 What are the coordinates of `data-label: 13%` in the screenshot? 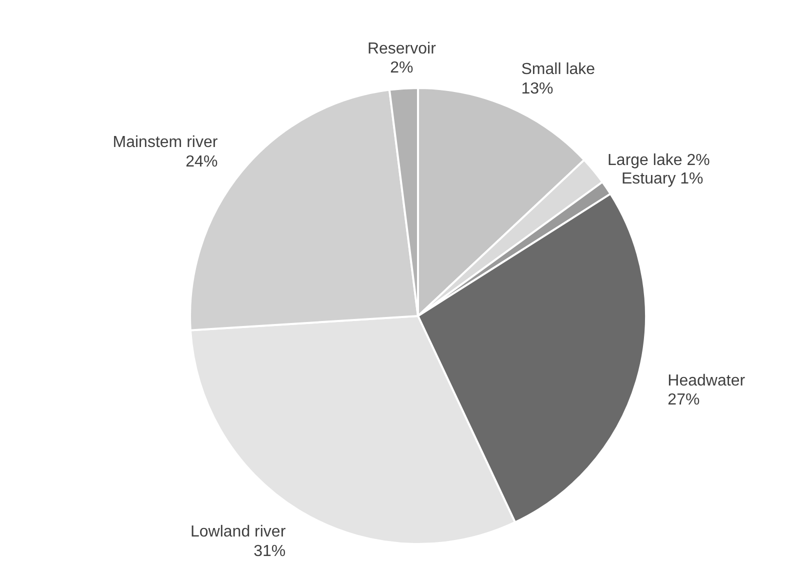 It's located at (537, 89).